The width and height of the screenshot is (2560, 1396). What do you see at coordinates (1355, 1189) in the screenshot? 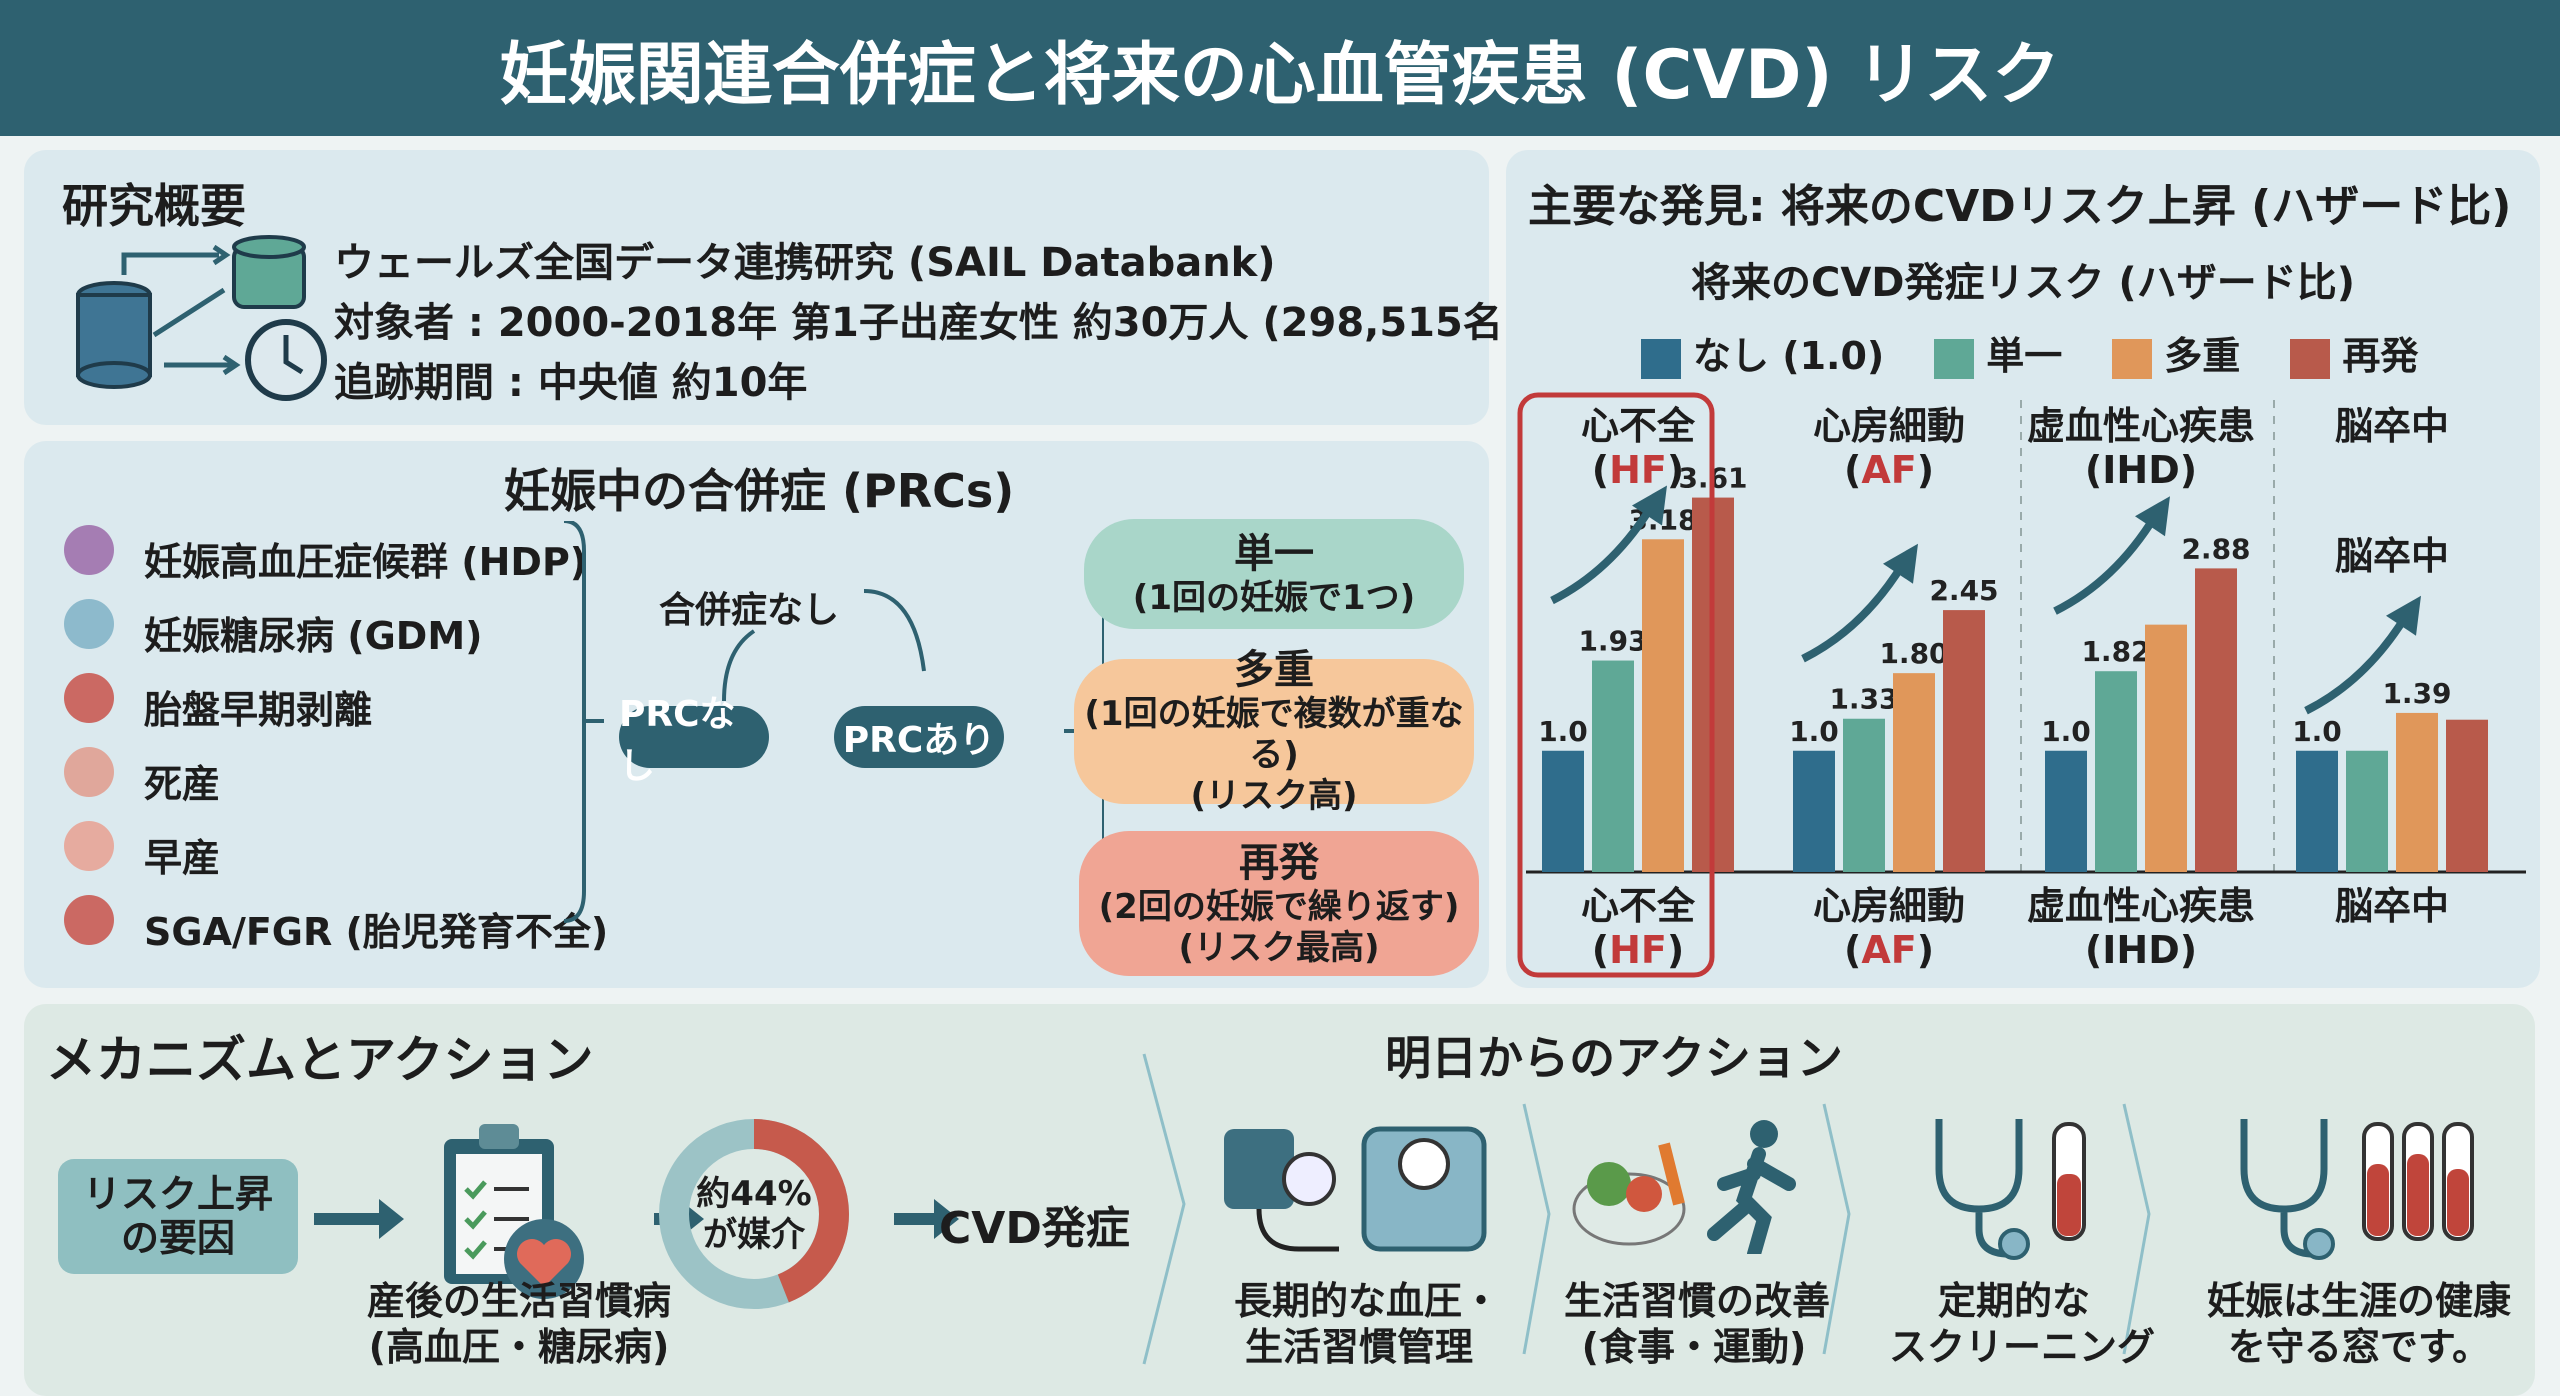
I see `blood-pressure-scale-icon` at bounding box center [1355, 1189].